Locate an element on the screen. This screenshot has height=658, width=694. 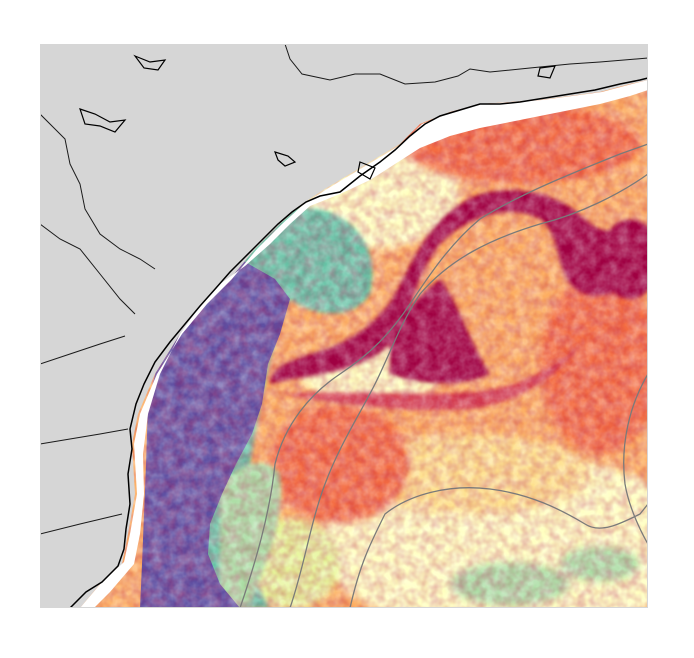
inland-water is located at coordinates (317, 117).